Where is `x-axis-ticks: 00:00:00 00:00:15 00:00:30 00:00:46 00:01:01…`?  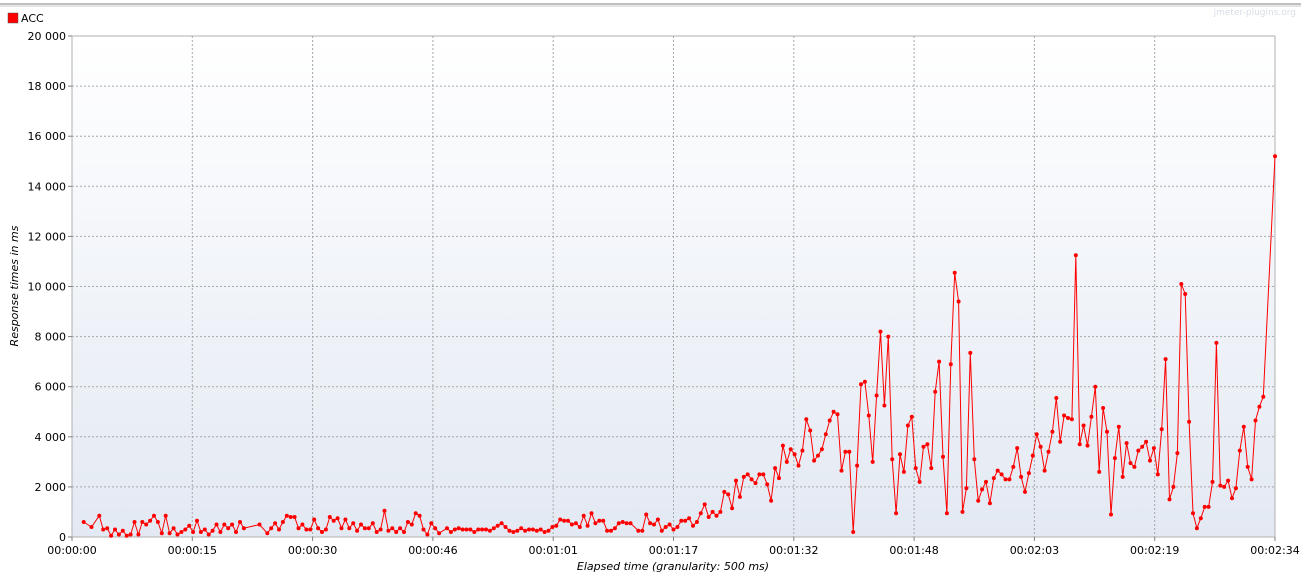 x-axis-ticks: 00:00:00 00:00:15 00:00:30 00:00:46 00:01:01… is located at coordinates (673, 547).